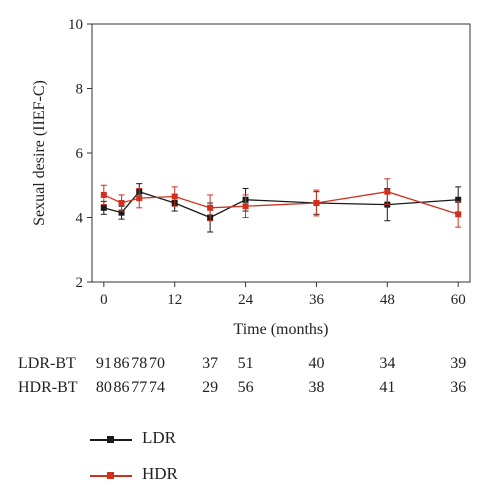 This screenshot has height=500, width=482. I want to click on n-table-row-label: HDR-BT, so click(48, 387).